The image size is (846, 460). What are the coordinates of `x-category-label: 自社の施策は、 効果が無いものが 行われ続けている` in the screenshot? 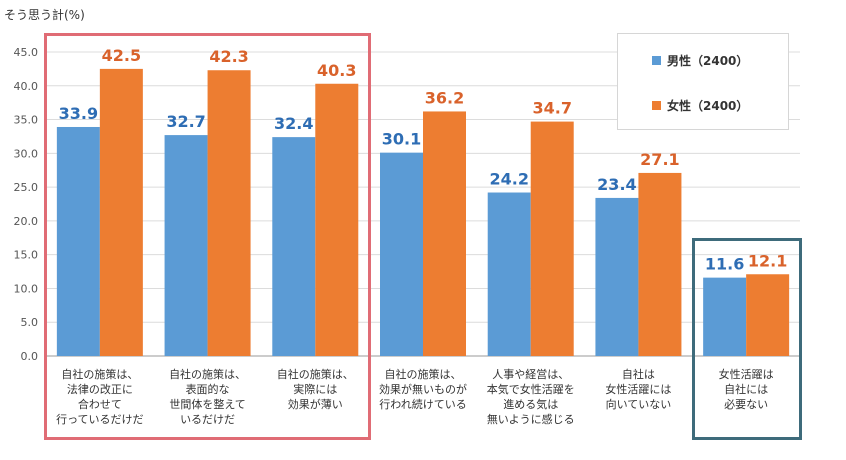 It's located at (423, 389).